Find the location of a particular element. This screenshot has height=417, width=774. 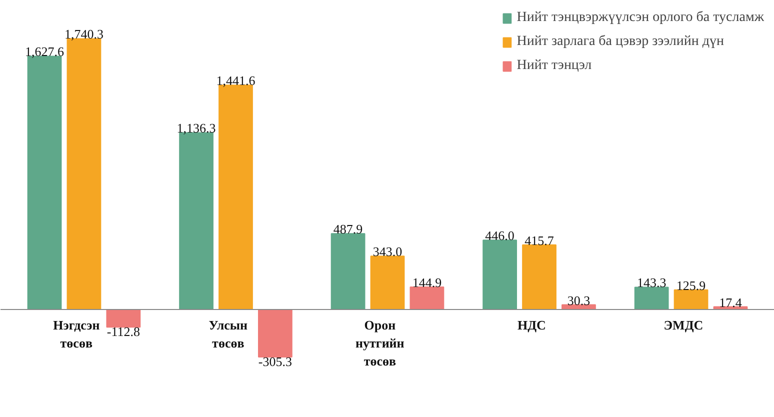

legend-label: Нийт зарлага ба цэвэр зээлийн дүн is located at coordinates (620, 42).